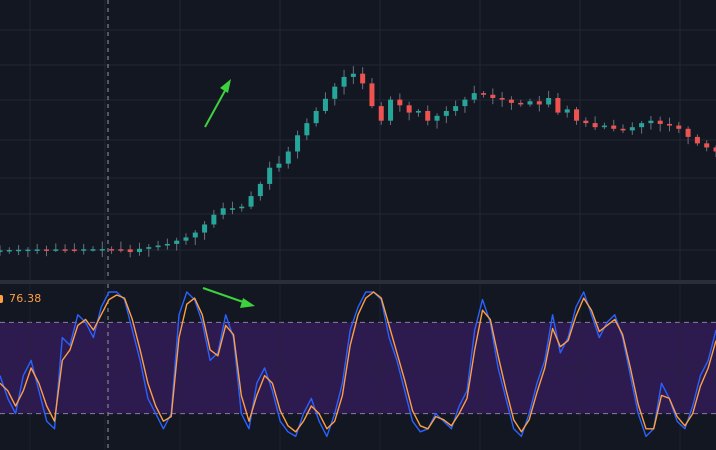 The image size is (716, 450). Describe the element at coordinates (247, 303) in the screenshot. I see `divergence-arrow-head` at that location.